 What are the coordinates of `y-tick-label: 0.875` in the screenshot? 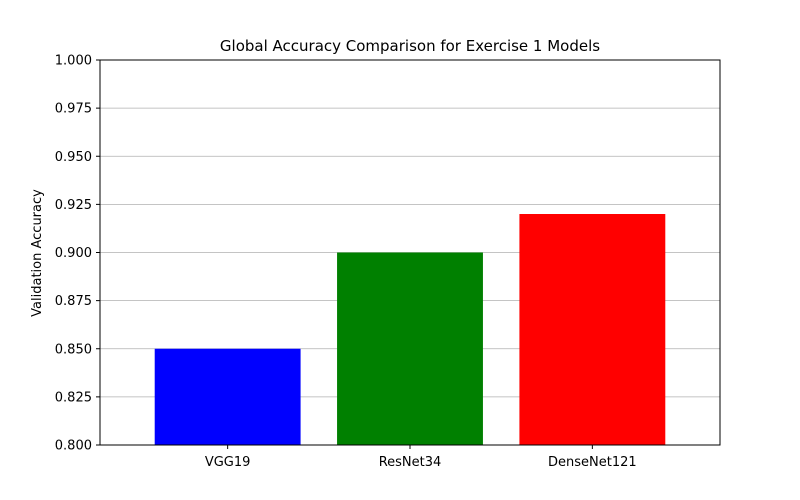 It's located at (73, 301).